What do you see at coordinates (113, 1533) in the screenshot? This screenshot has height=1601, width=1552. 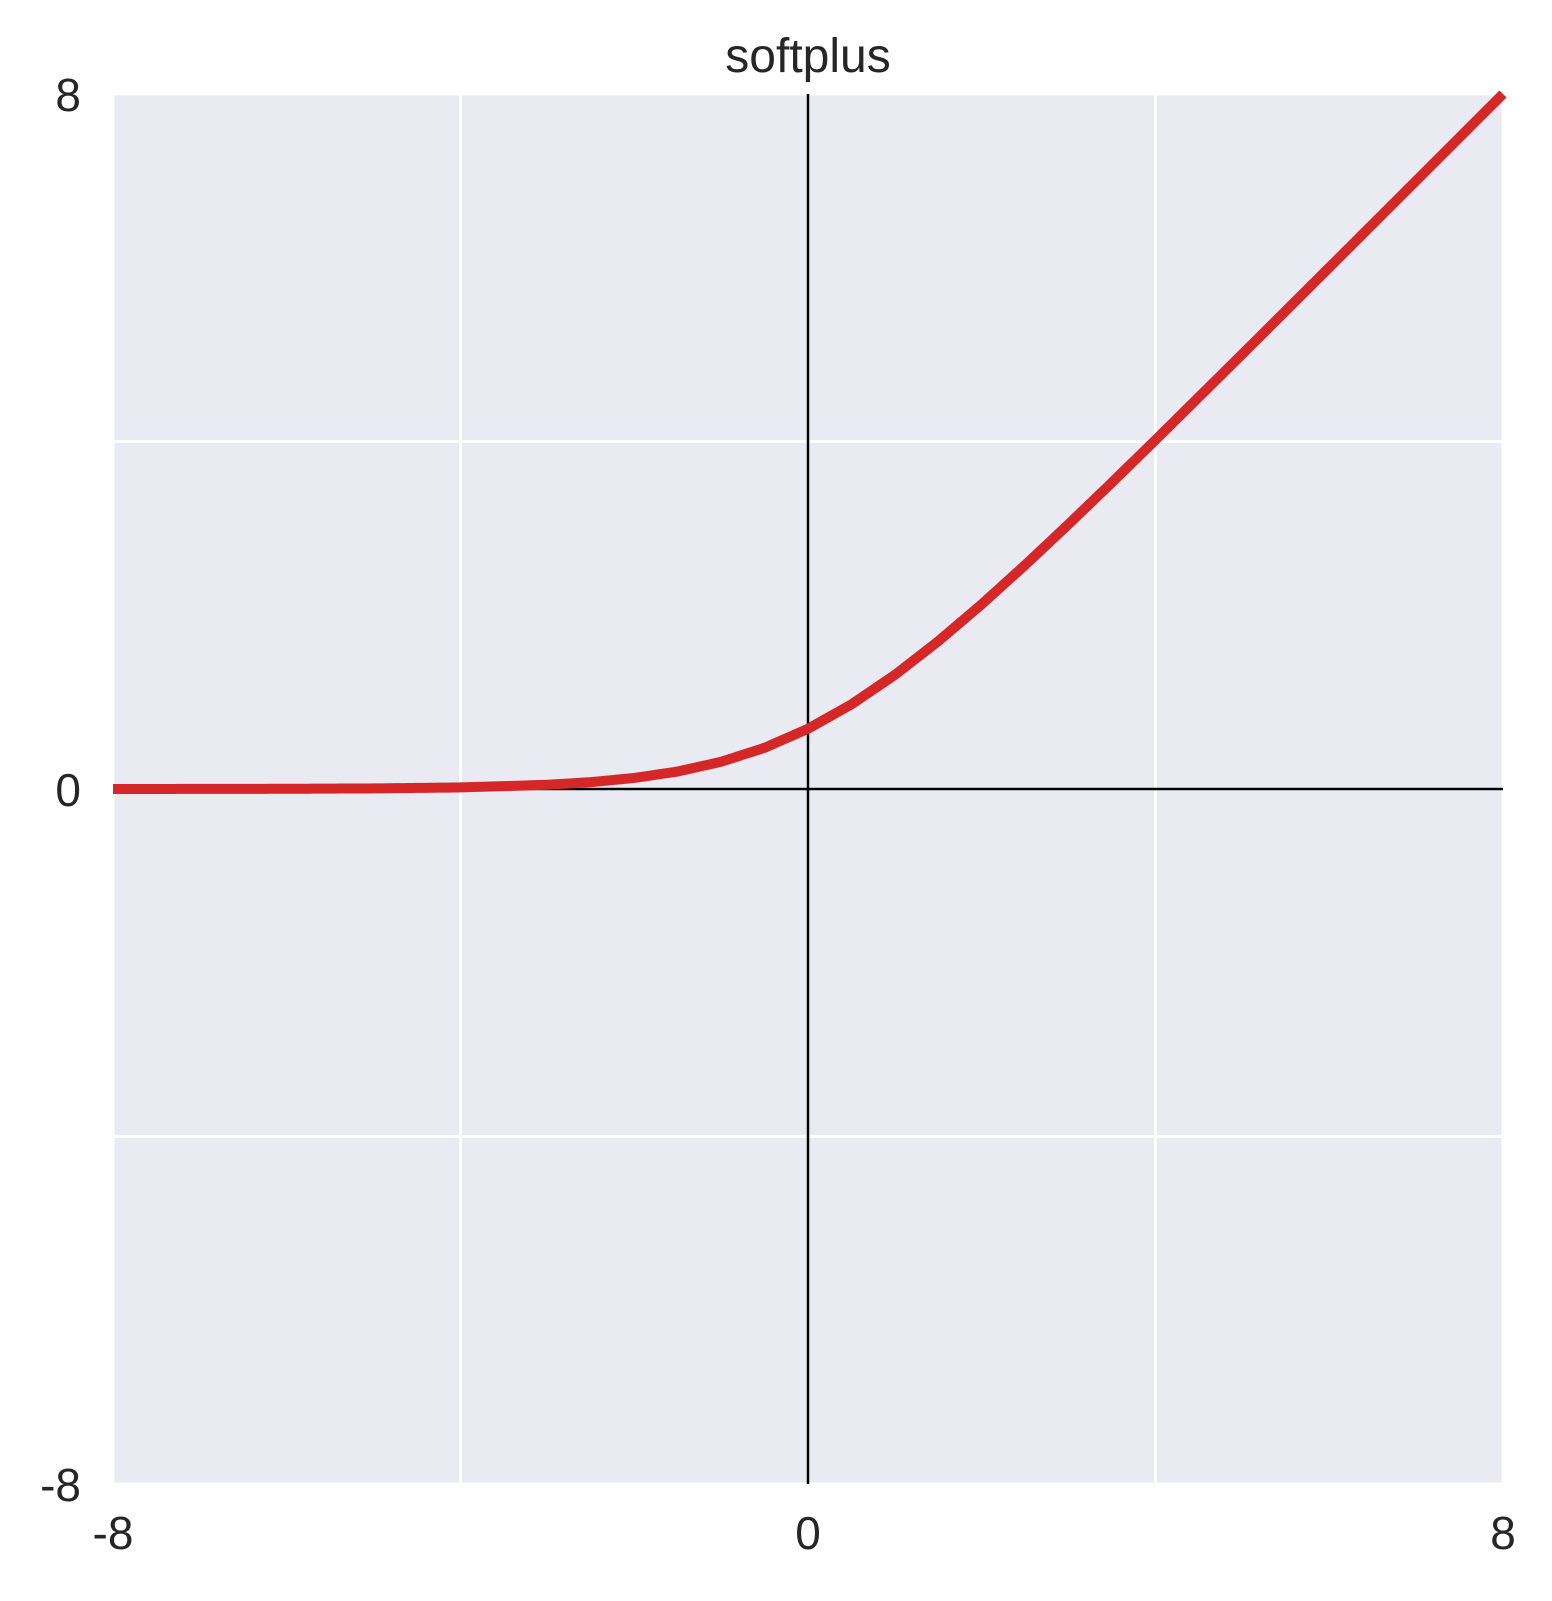 I see `x-tick-label-0: -8` at bounding box center [113, 1533].